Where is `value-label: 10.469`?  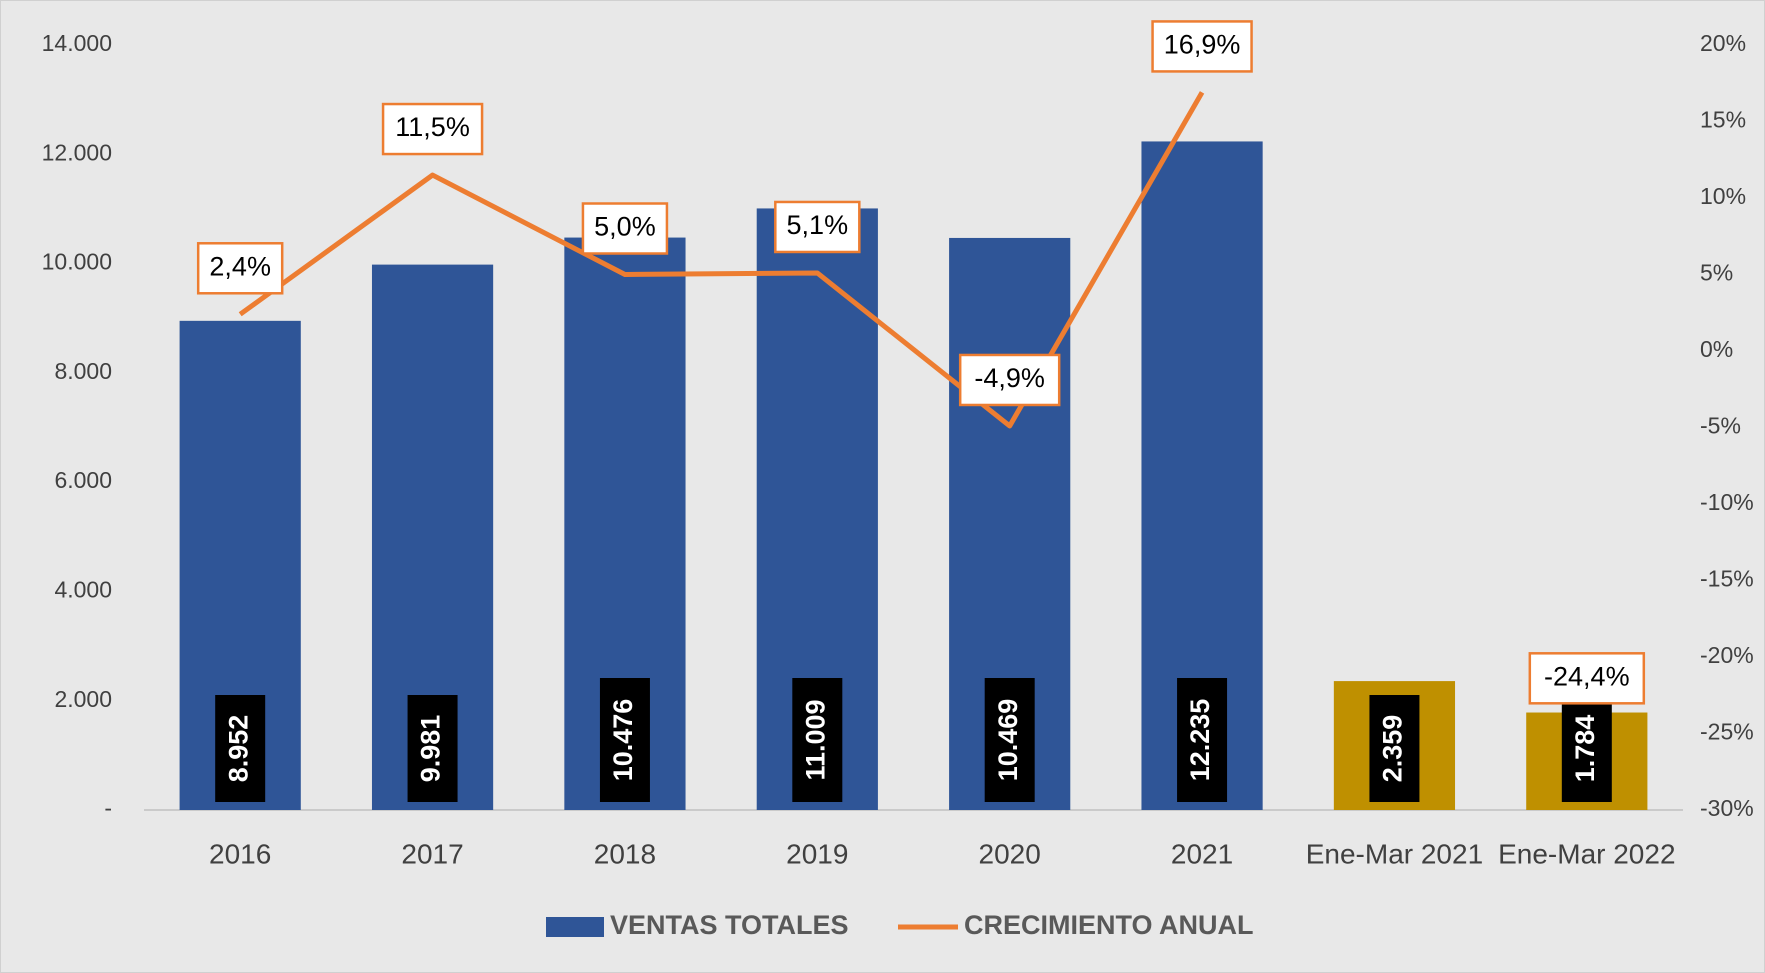 value-label: 10.469 is located at coordinates (1008, 740).